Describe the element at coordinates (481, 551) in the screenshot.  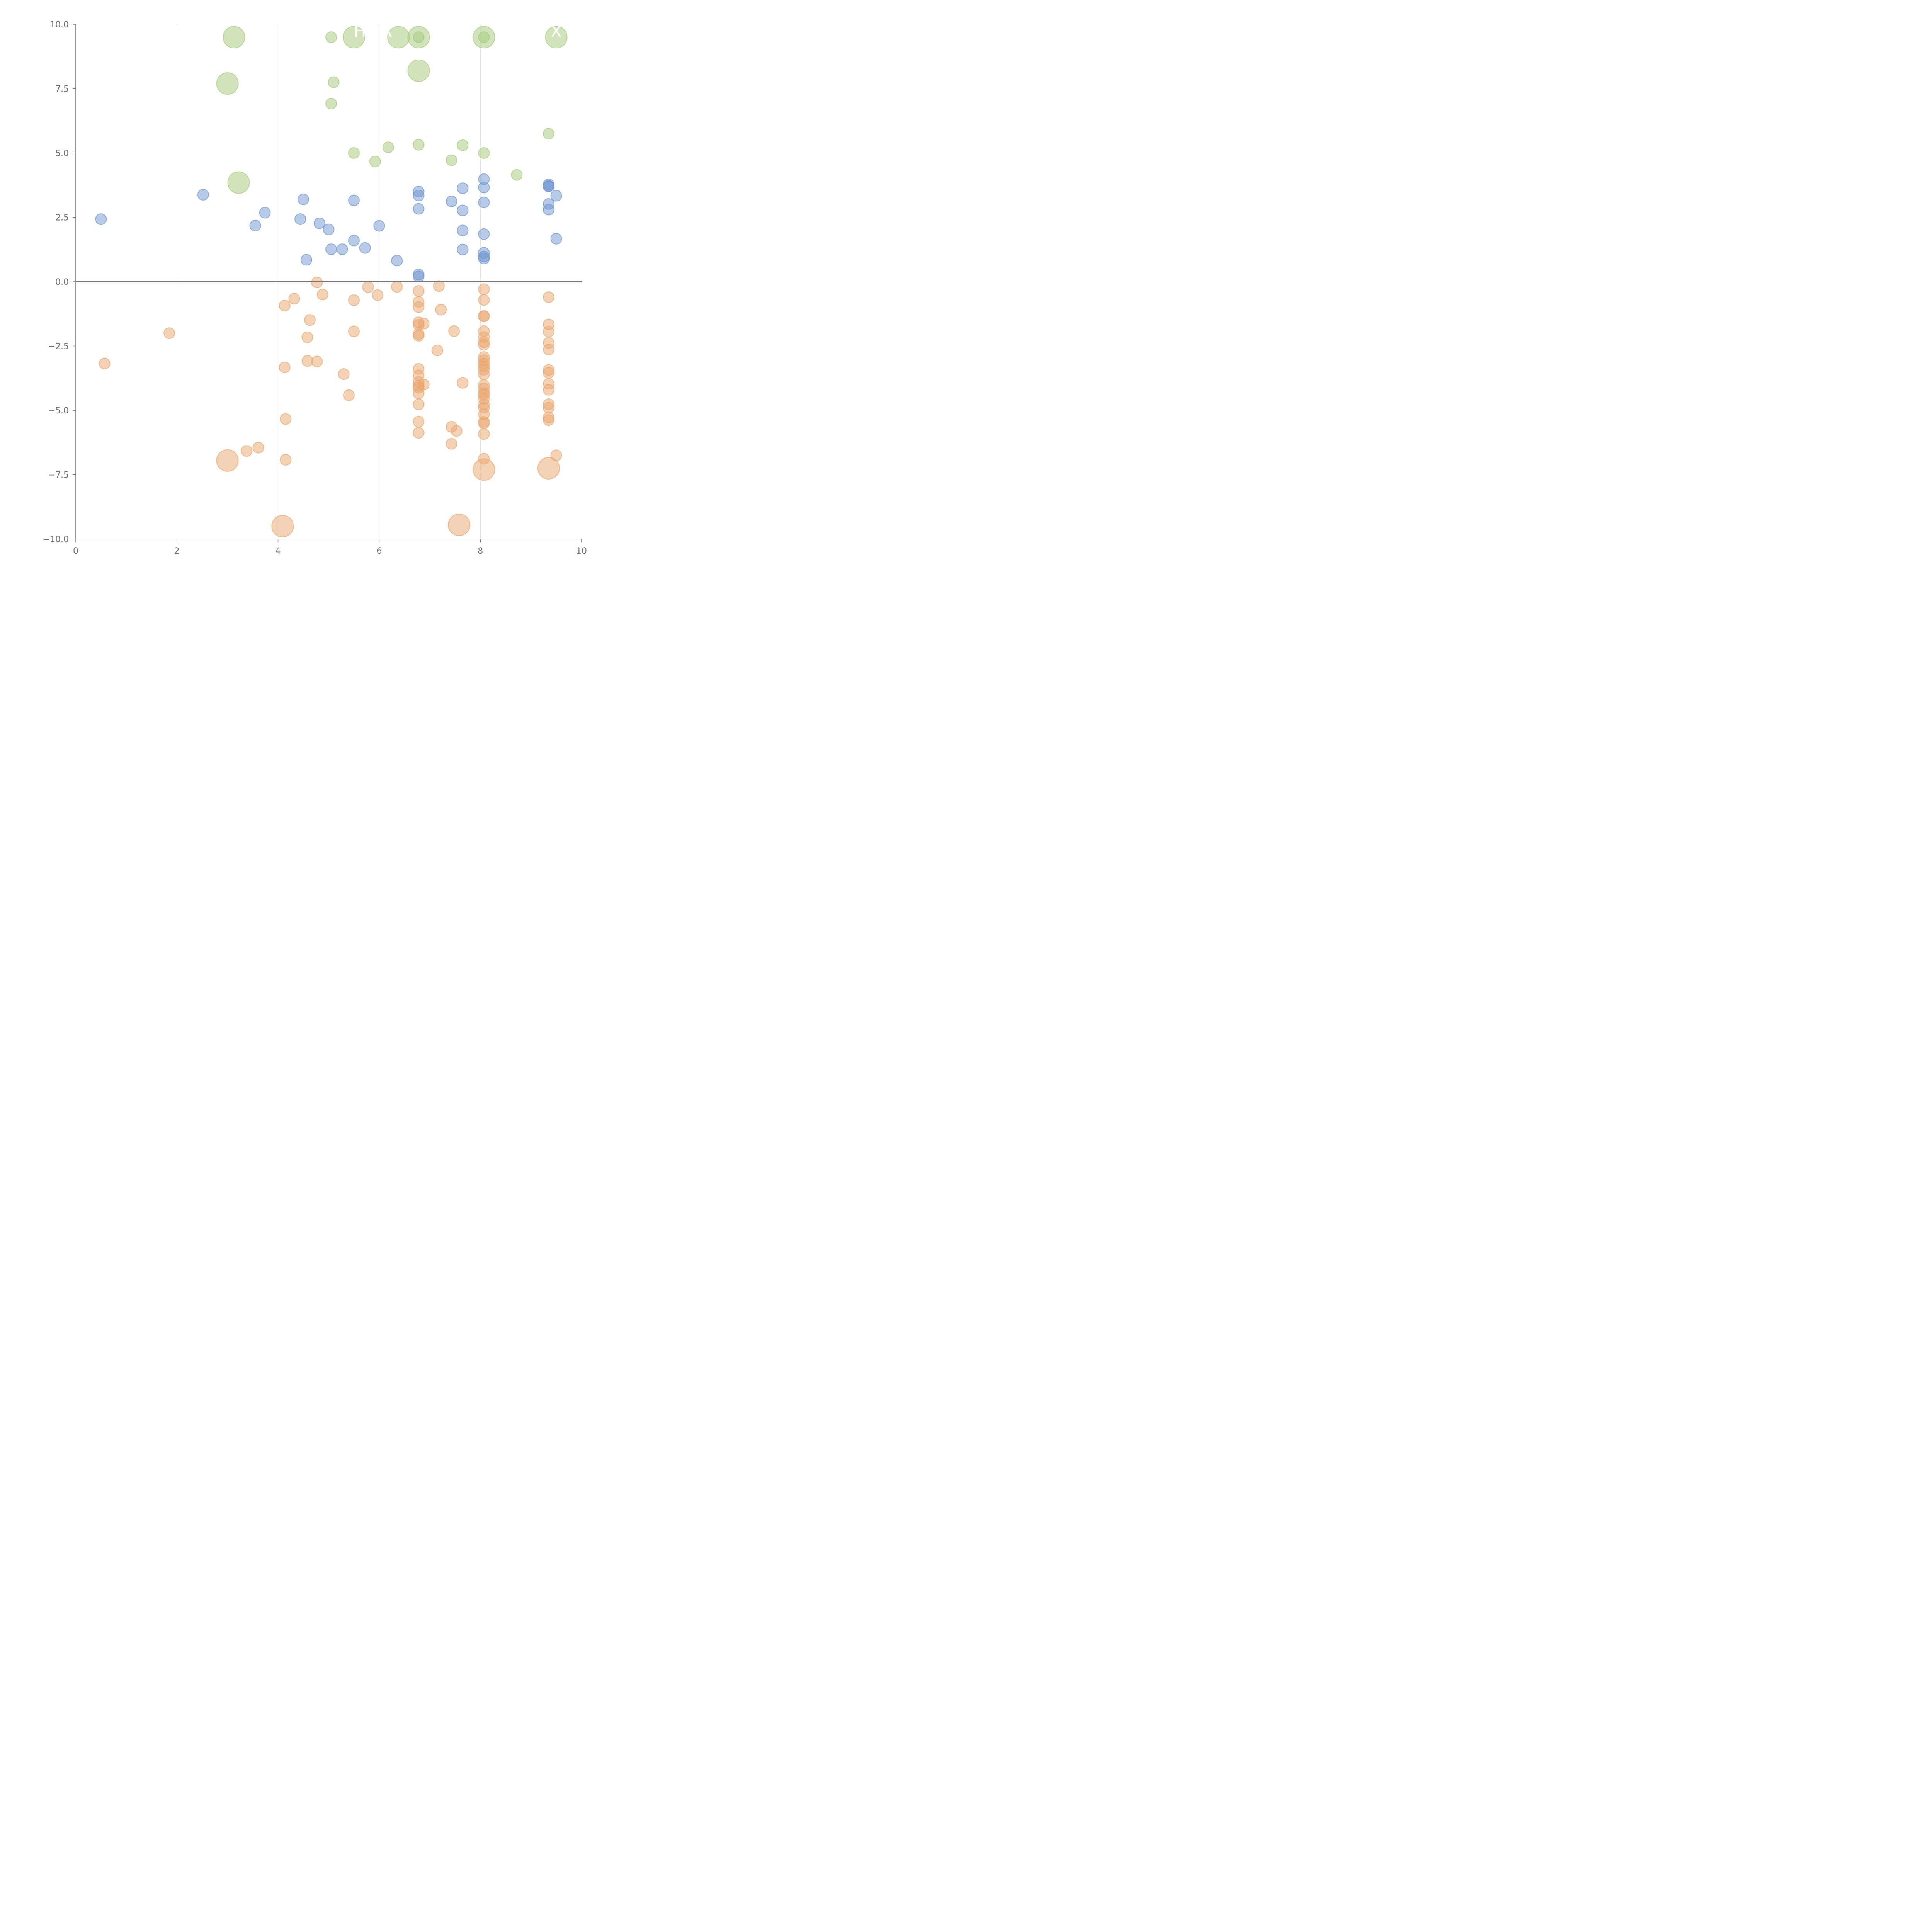
I see `x-tick-label: 8` at that location.